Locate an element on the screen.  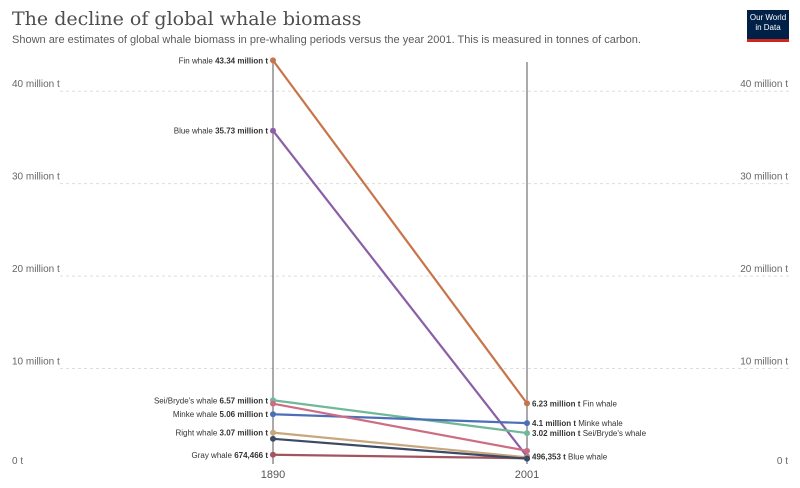
sei-bryde-s-whale-end-value: 3.02 million t is located at coordinates (557, 433).